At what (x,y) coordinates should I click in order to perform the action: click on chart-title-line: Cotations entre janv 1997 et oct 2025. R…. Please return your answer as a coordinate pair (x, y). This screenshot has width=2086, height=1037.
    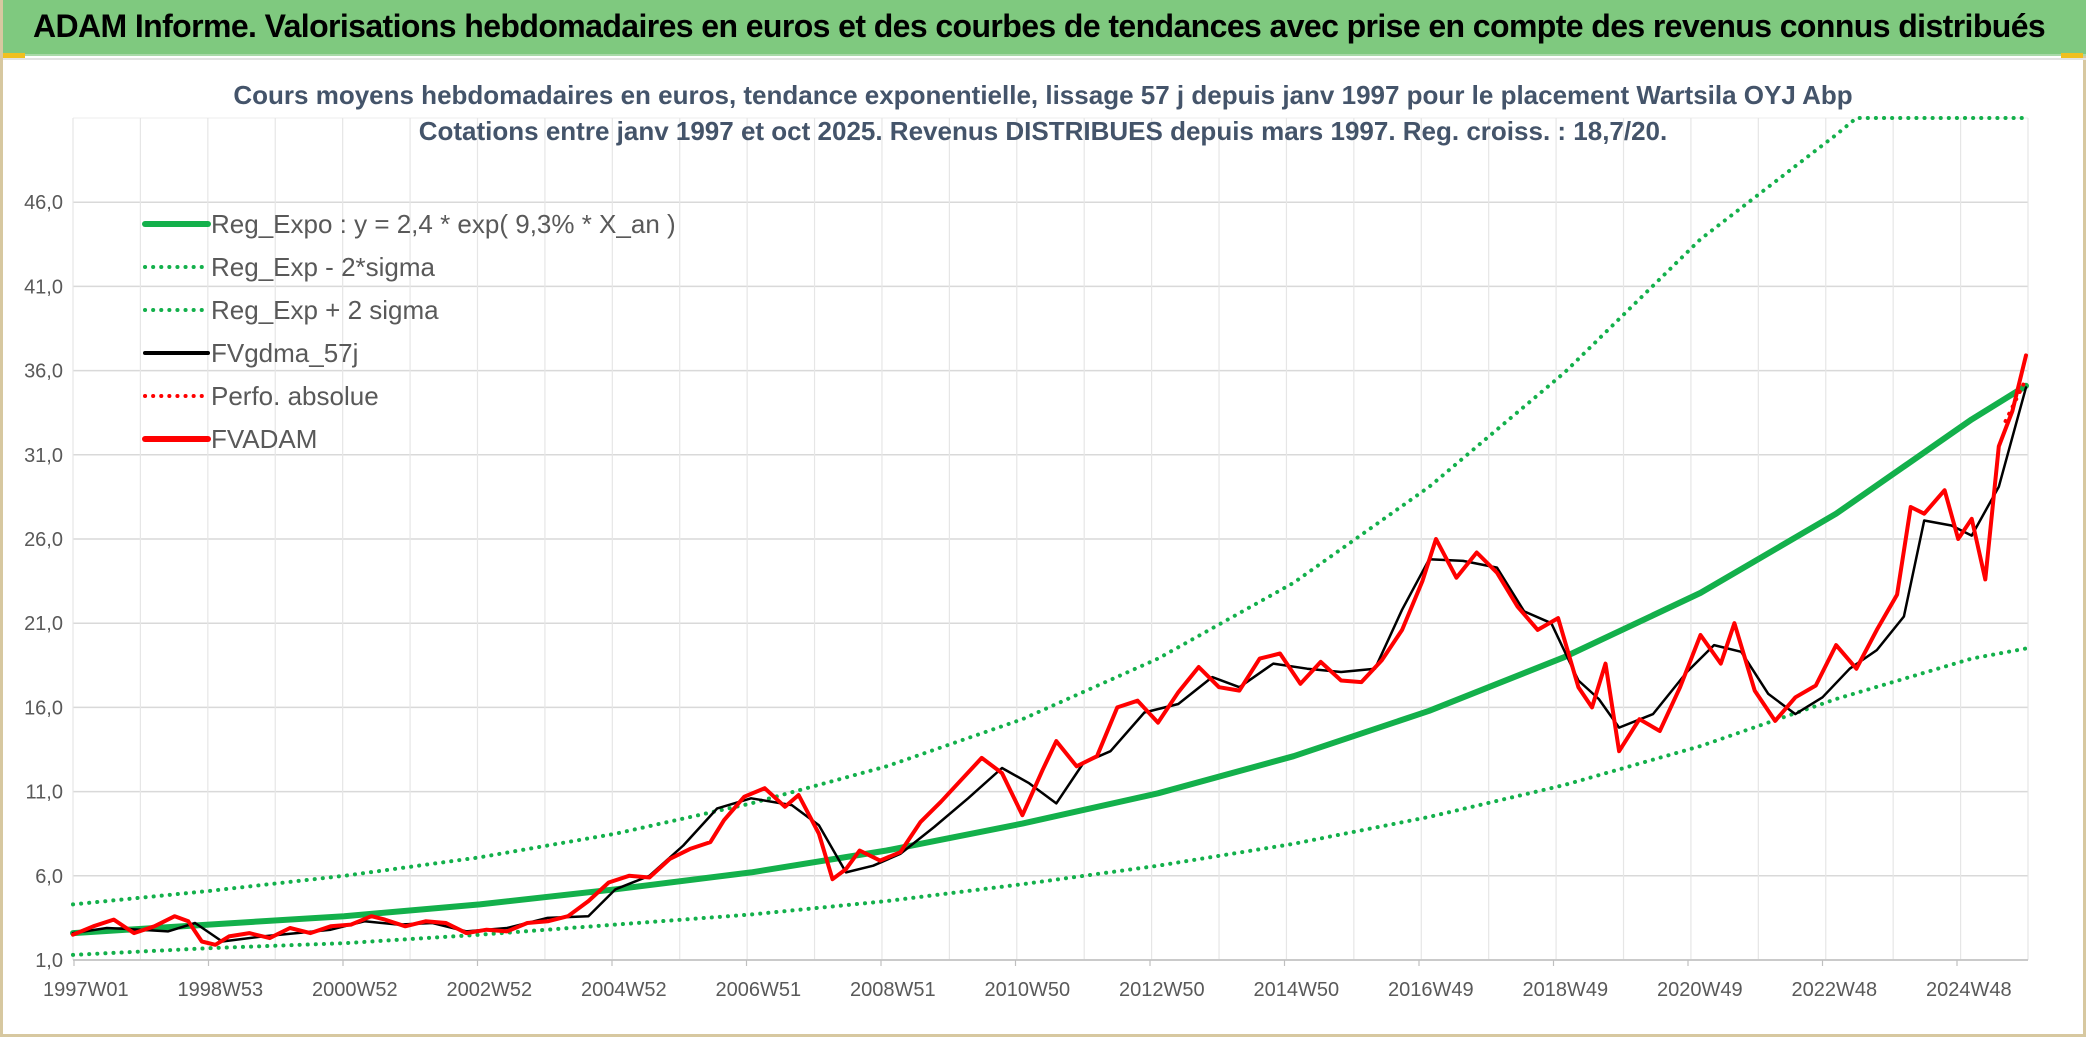
    Looking at the image, I should click on (1043, 131).